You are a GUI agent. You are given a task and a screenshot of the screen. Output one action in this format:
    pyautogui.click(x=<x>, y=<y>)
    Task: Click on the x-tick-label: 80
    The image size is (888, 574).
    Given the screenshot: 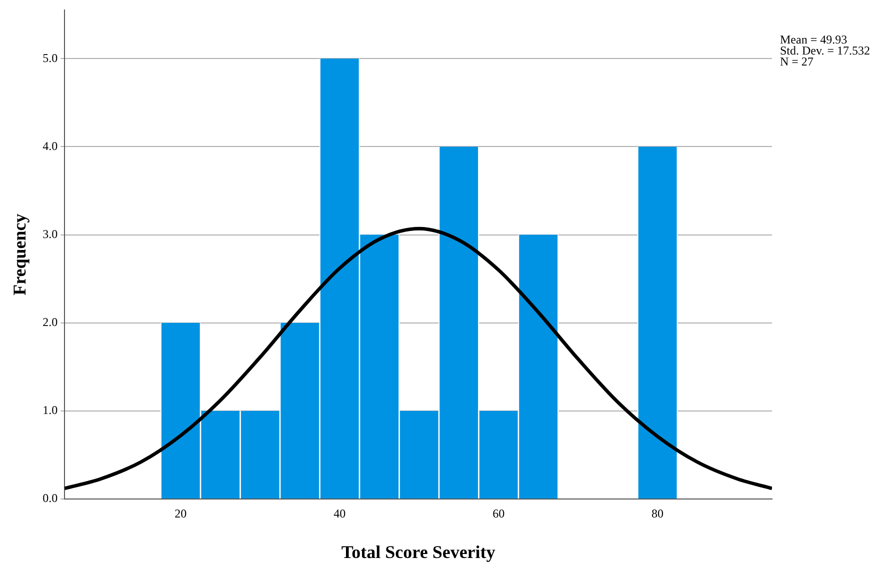 What is the action you would take?
    pyautogui.click(x=658, y=513)
    